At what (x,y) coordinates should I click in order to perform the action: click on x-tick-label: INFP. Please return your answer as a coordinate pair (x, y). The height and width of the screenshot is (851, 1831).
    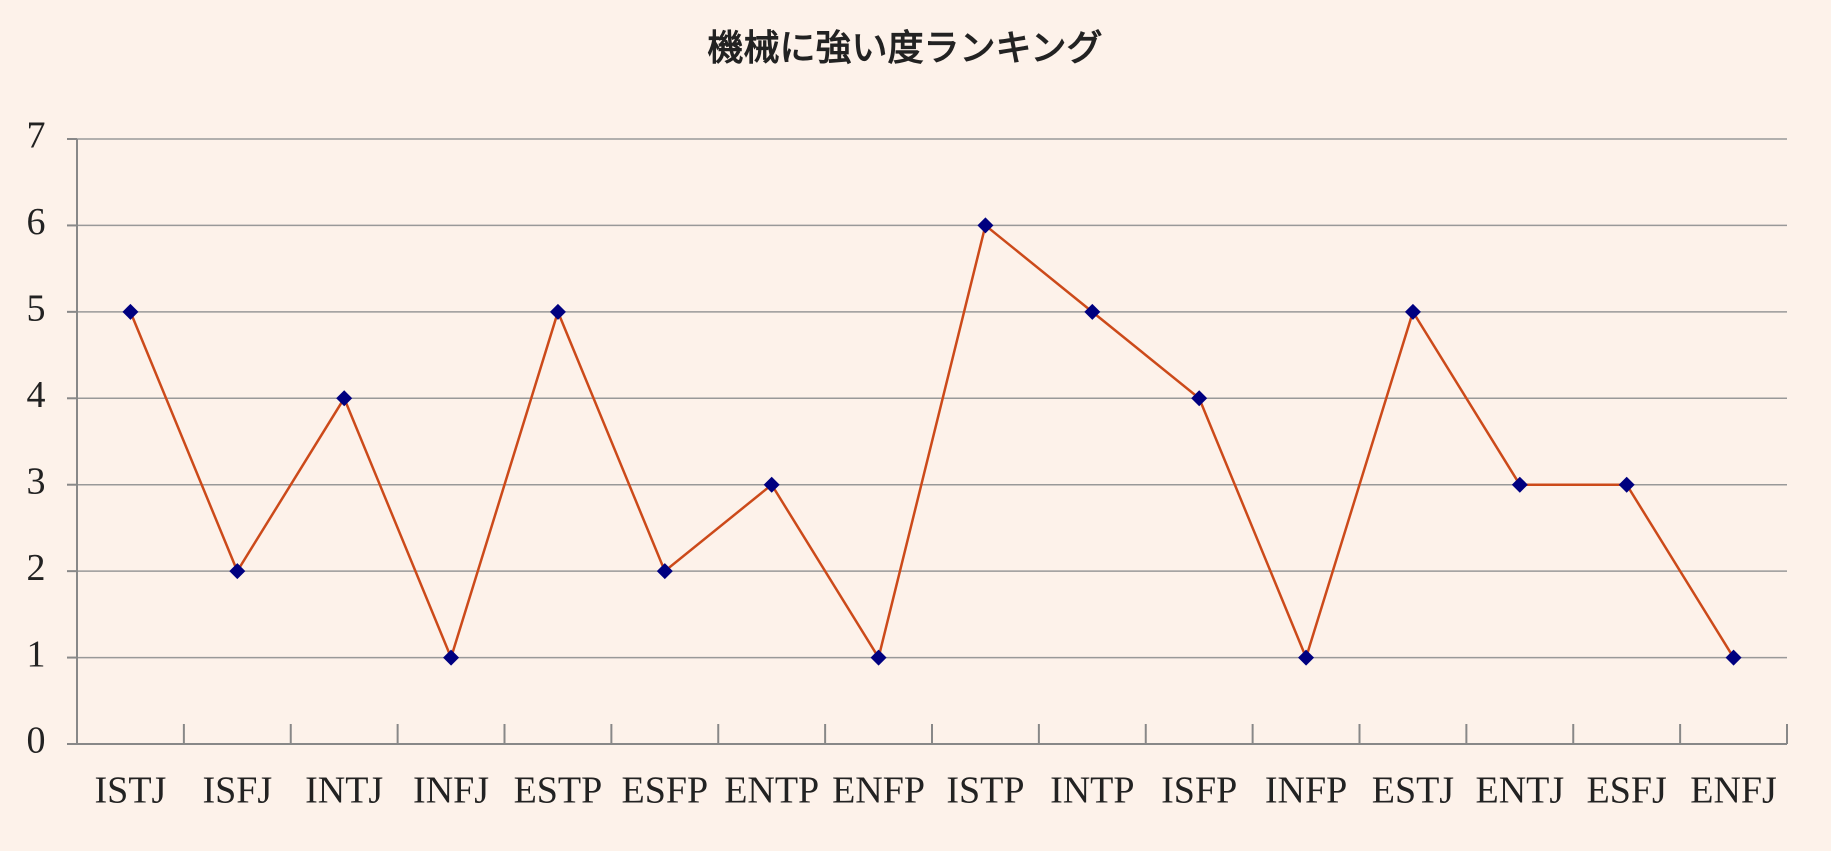
    Looking at the image, I should click on (1306, 791).